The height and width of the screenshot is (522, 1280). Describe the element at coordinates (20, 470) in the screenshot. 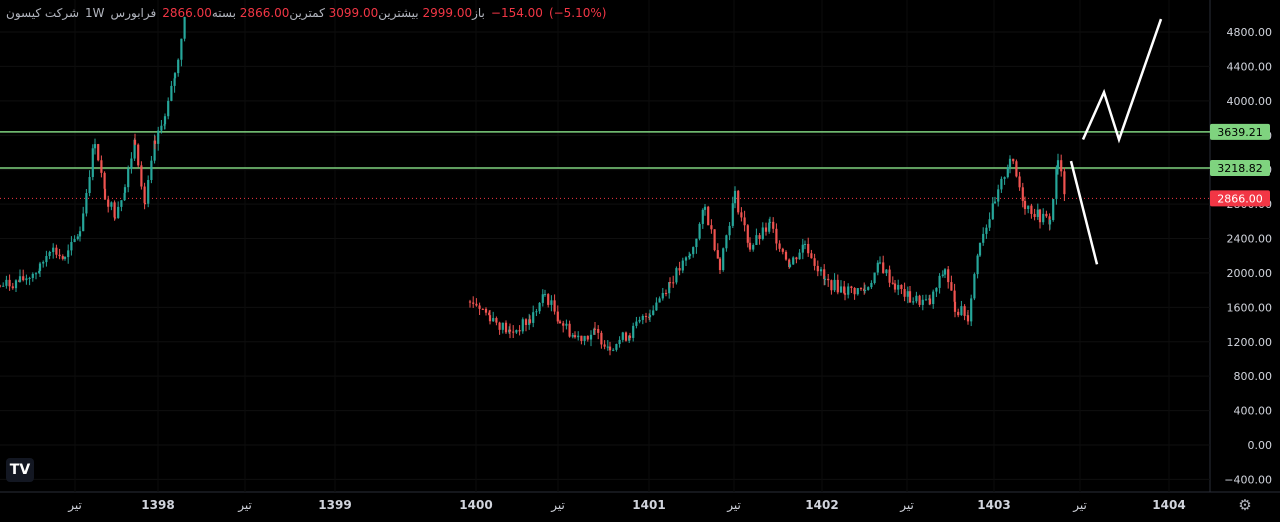

I see `tradingview-logo-icon: TV` at that location.